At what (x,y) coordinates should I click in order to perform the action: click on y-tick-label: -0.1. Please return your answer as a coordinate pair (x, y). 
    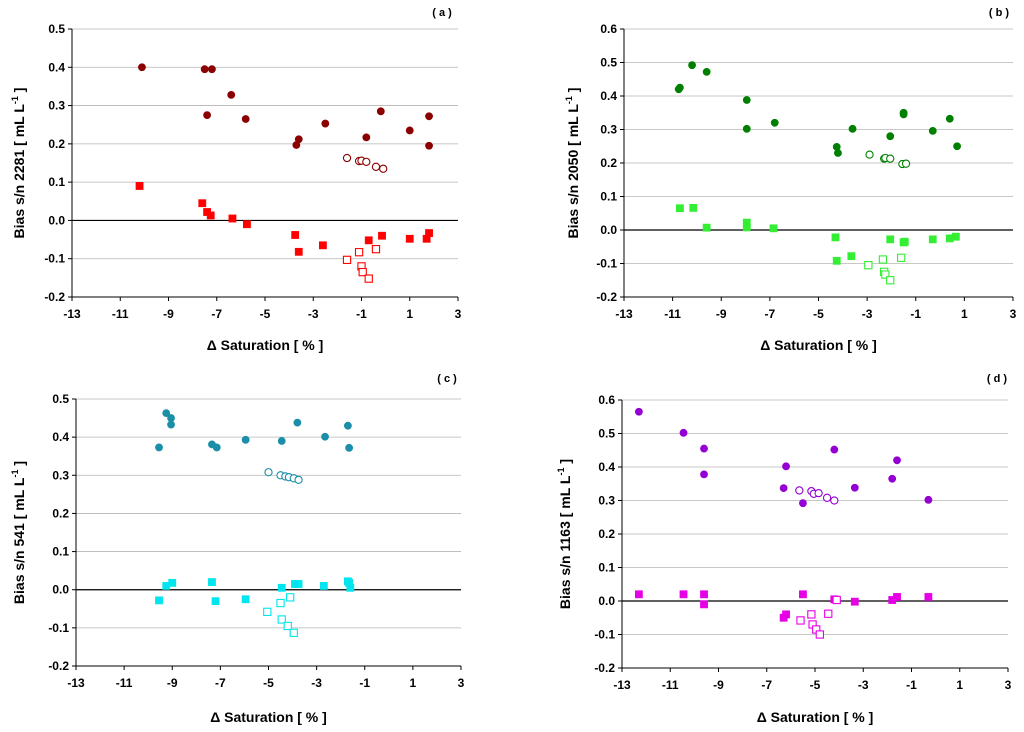
    Looking at the image, I should click on (58, 628).